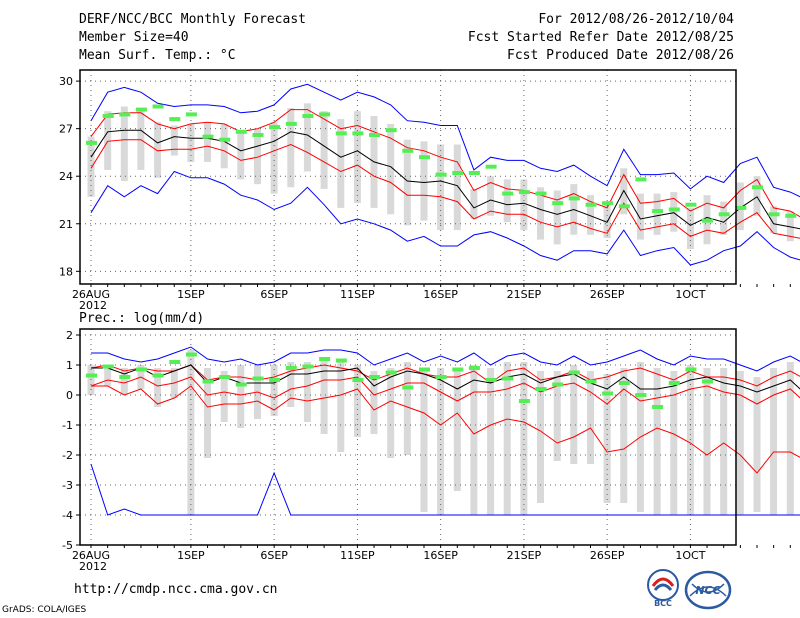 This screenshot has height=618, width=800. I want to click on x-tick-label: 26AUG, so click(91, 294).